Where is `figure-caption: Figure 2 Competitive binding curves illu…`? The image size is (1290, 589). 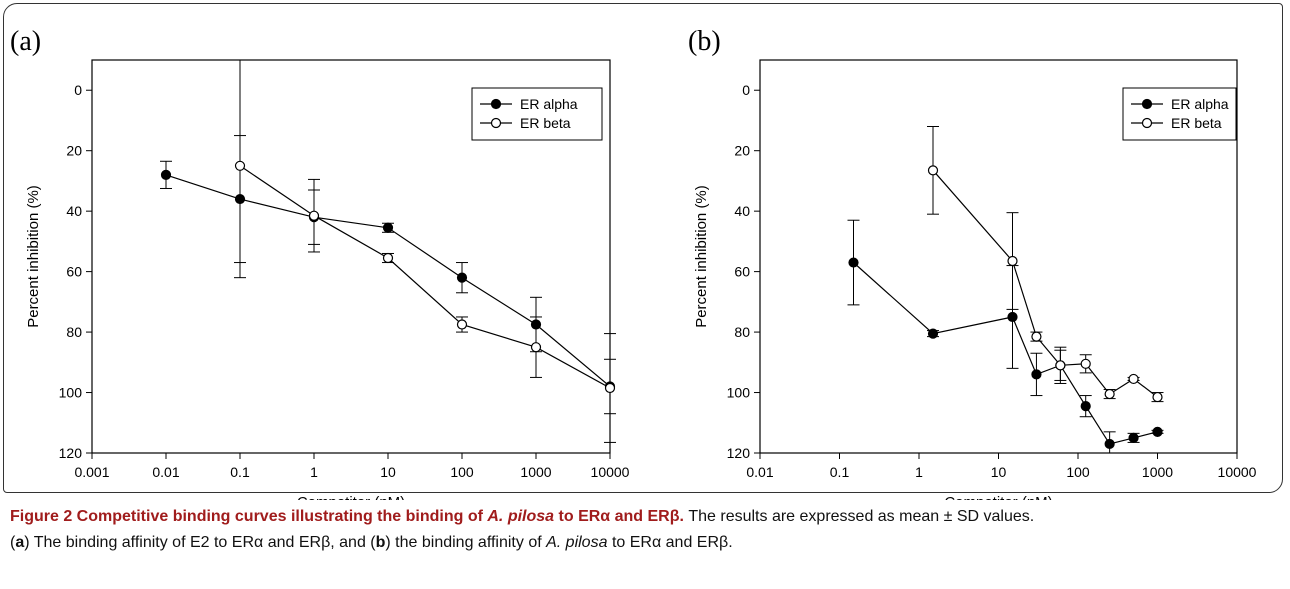
figure-caption: Figure 2 Competitive binding curves illu… is located at coordinates (645, 530).